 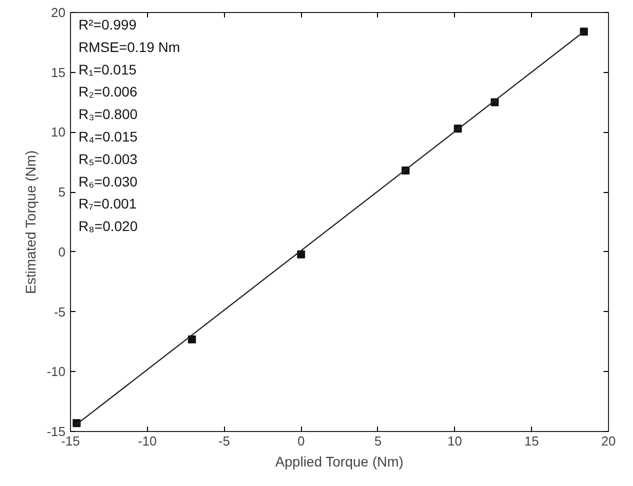 I want to click on x-axis-title: Applied Torque (Nm), so click(x=339, y=462).